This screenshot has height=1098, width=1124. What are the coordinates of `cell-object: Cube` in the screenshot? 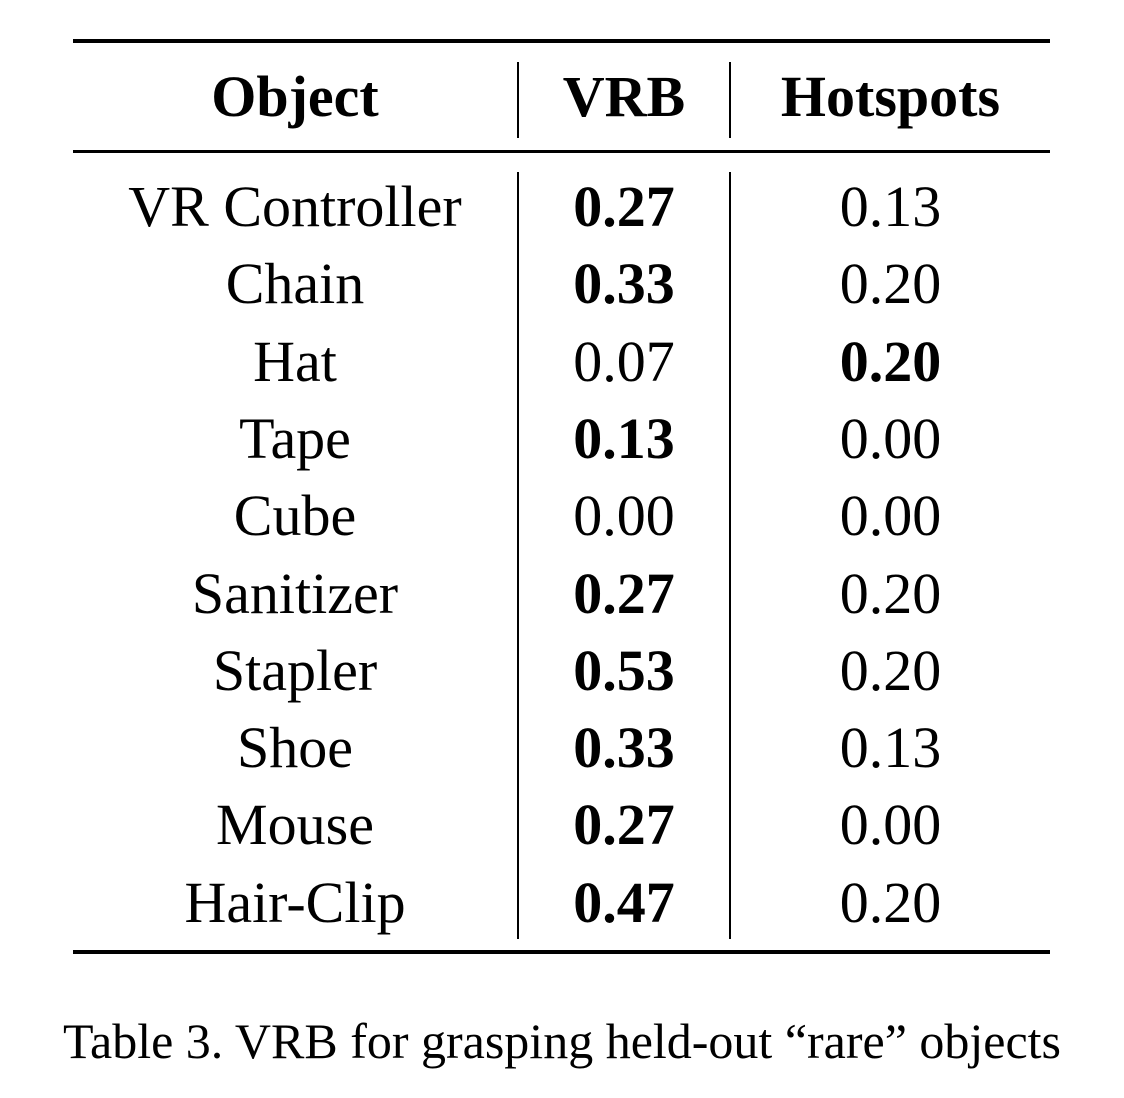 It's located at (295, 515).